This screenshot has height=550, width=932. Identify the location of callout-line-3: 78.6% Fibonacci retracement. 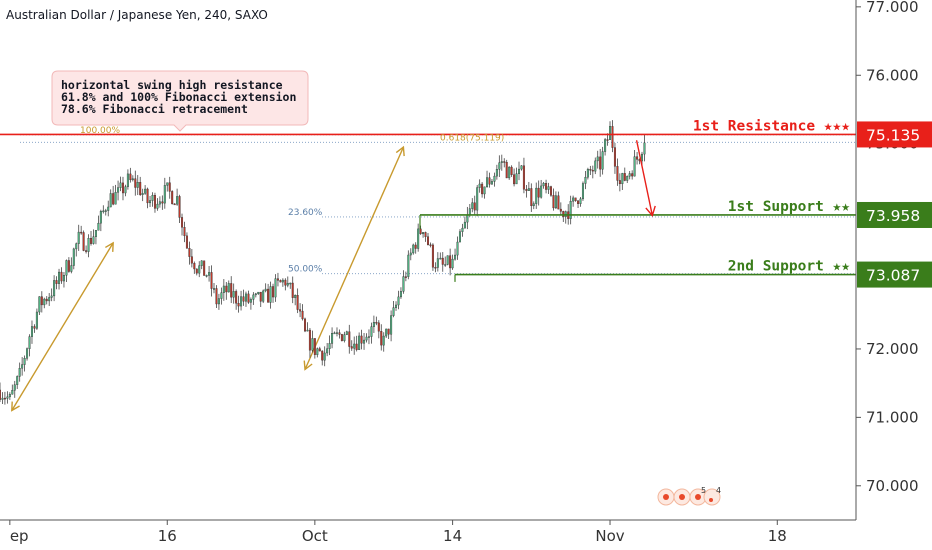
(154, 109).